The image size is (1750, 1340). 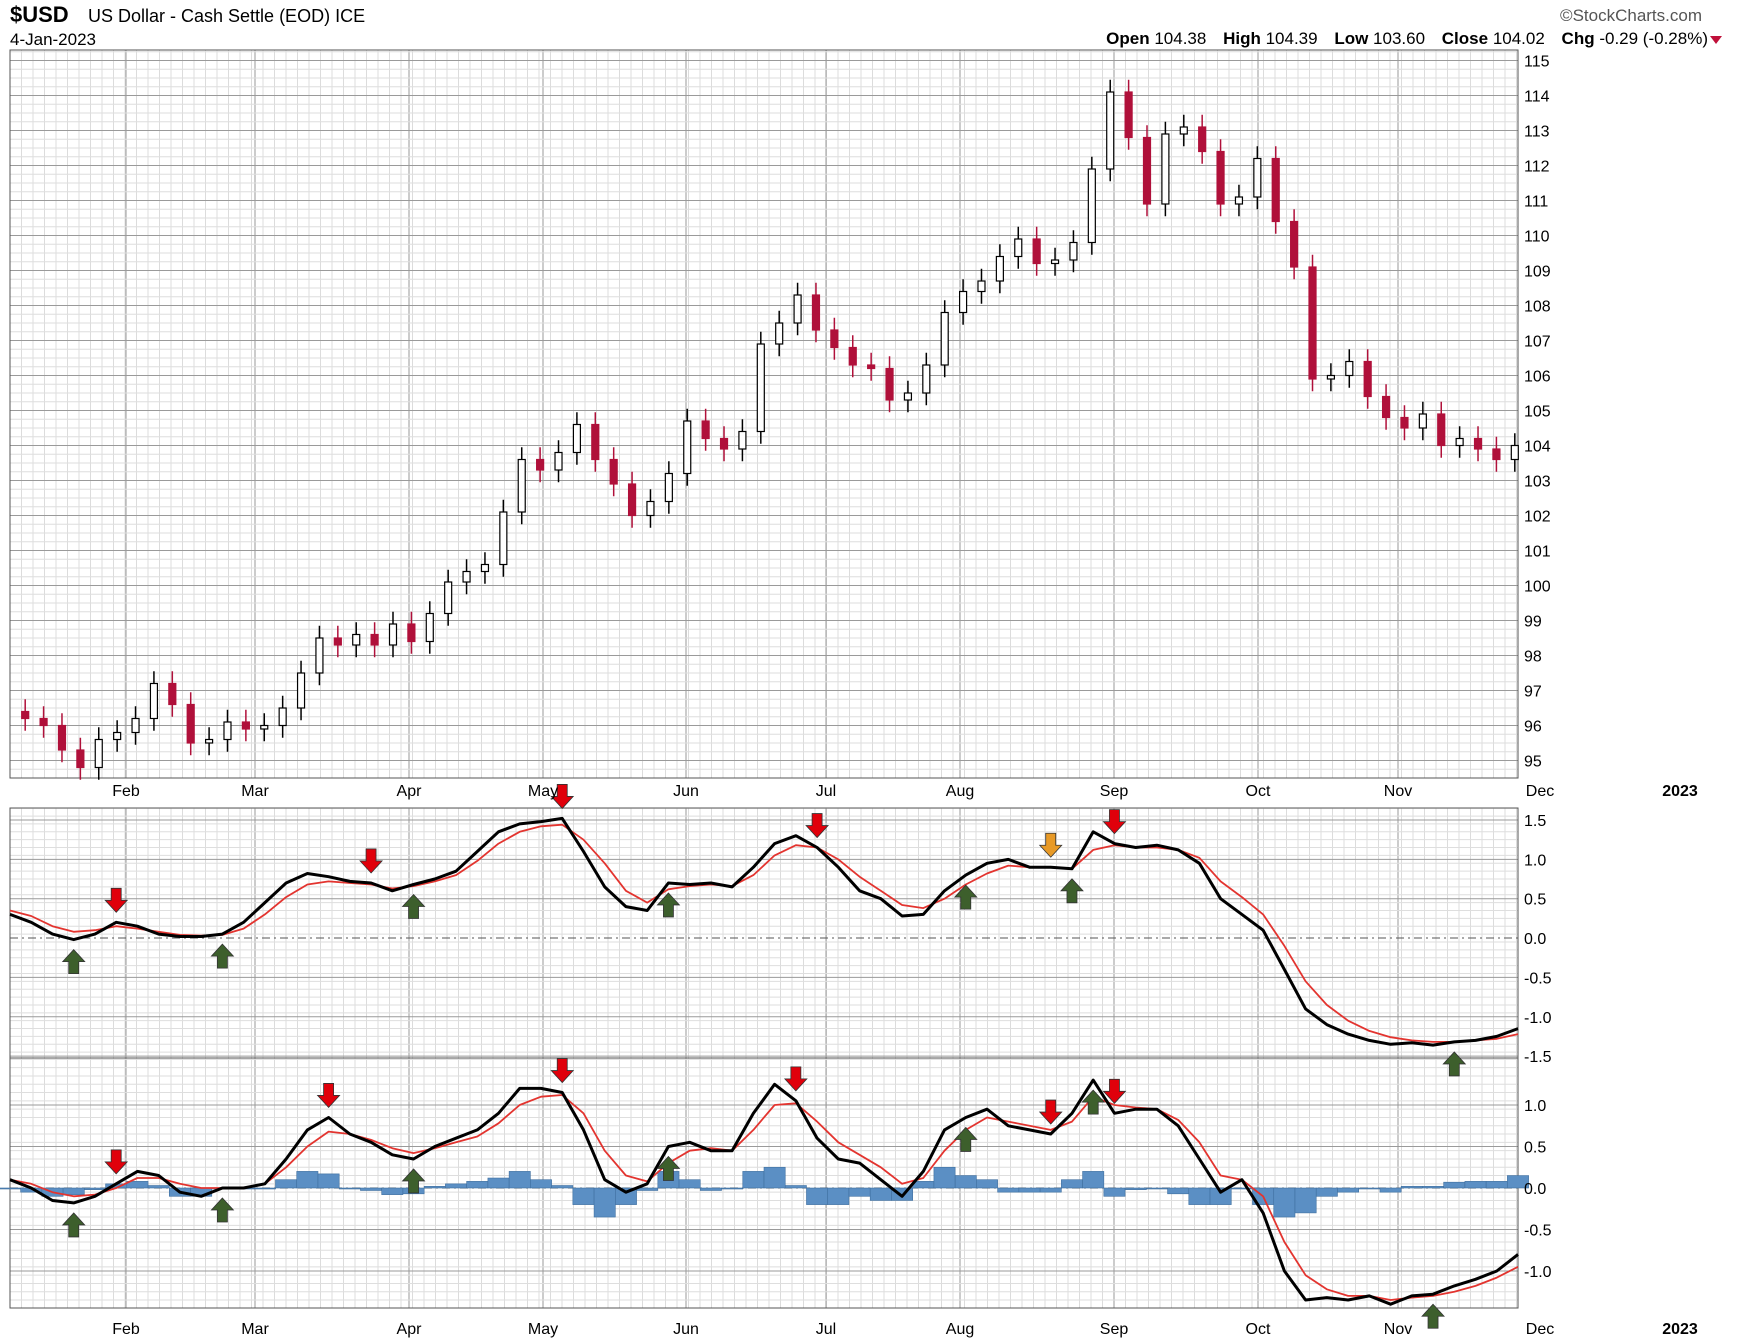 I want to click on month-label: Aug, so click(x=960, y=1329).